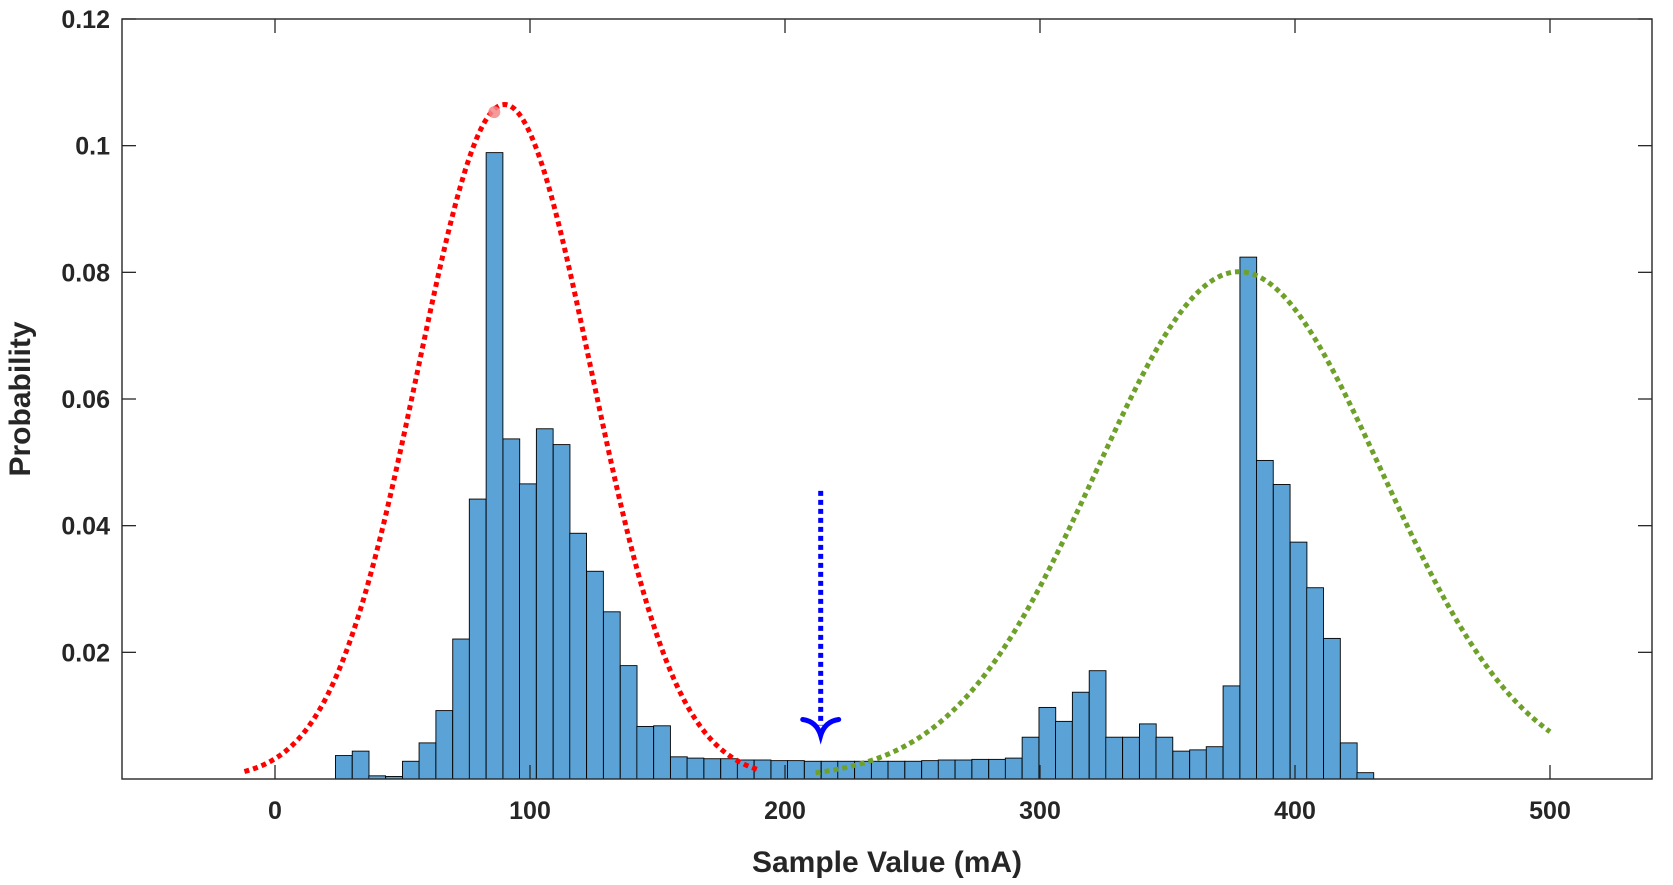 The image size is (1673, 885). I want to click on y-tick-label: 0.12, so click(85, 20).